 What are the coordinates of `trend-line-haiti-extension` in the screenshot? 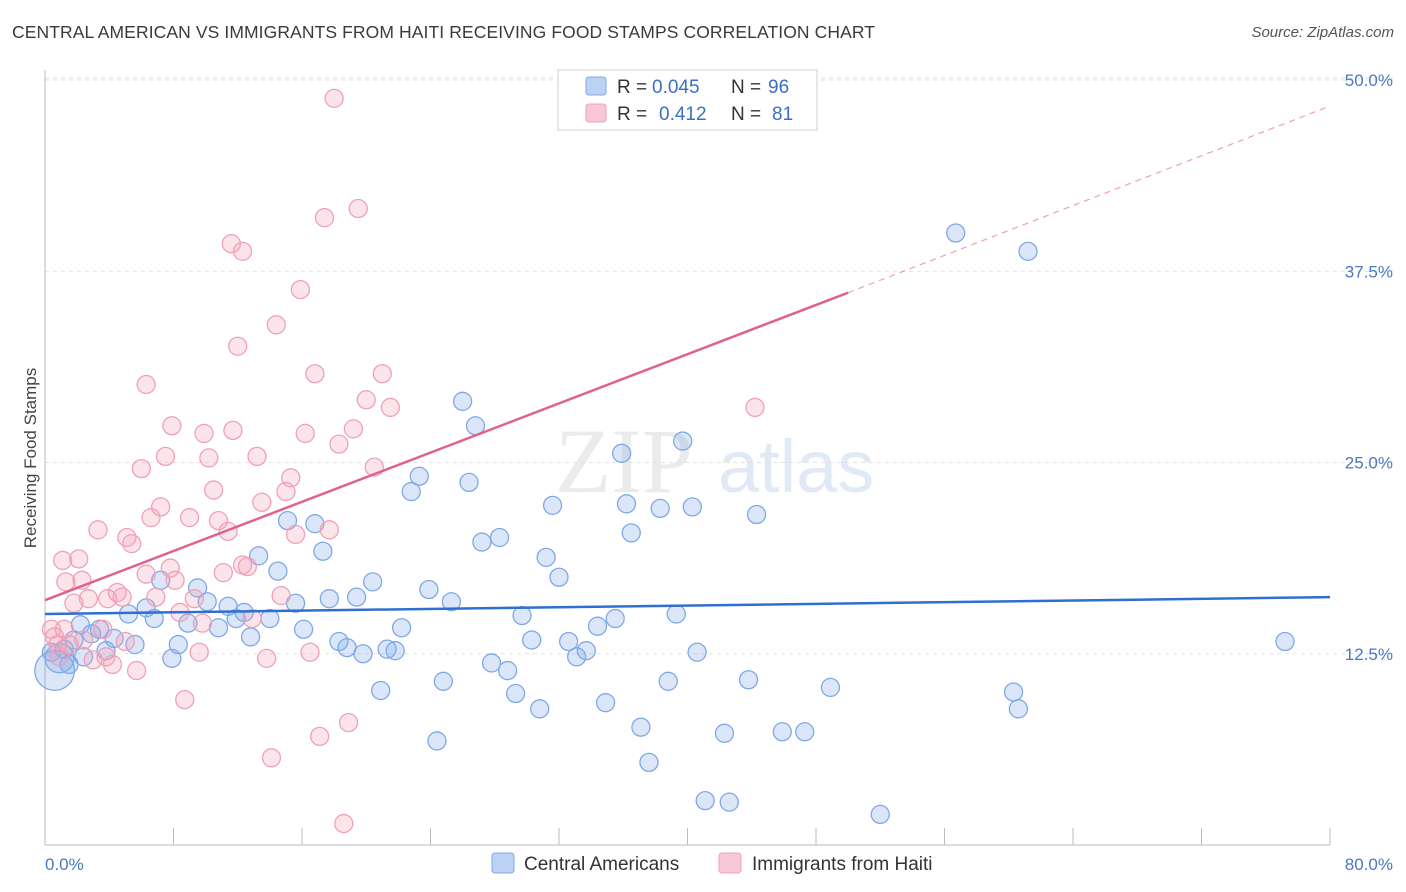 It's located at (1089, 199).